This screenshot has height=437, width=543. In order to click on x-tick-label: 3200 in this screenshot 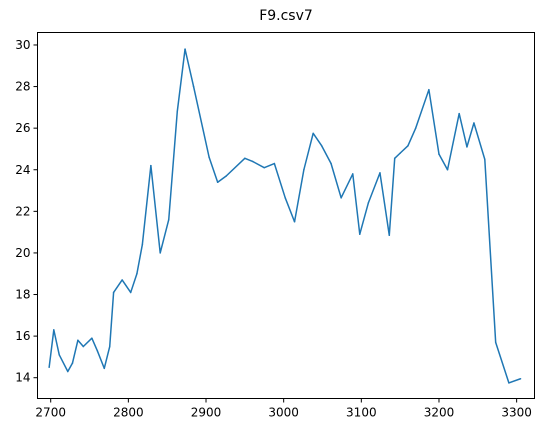, I will do `click(439, 413)`.